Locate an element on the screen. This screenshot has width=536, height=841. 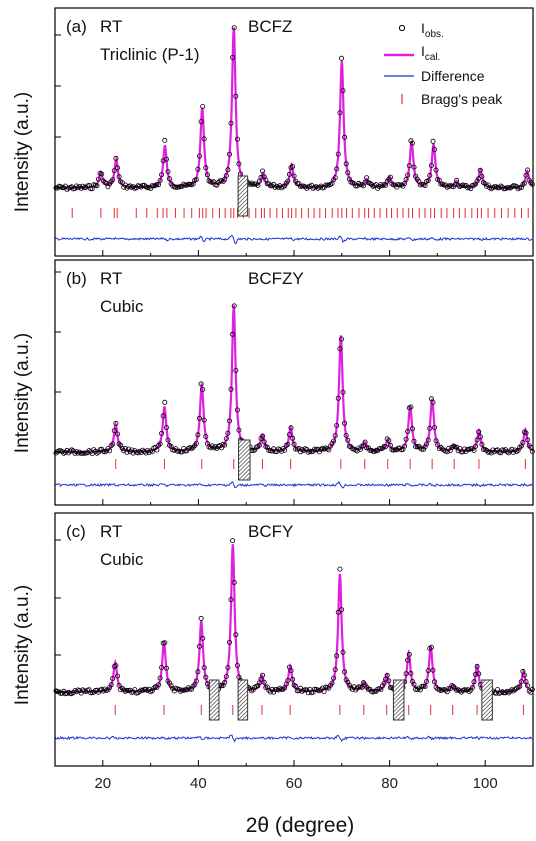
x-axis-tick-labels: 20 40 60 80 100 is located at coordinates (295, 783).